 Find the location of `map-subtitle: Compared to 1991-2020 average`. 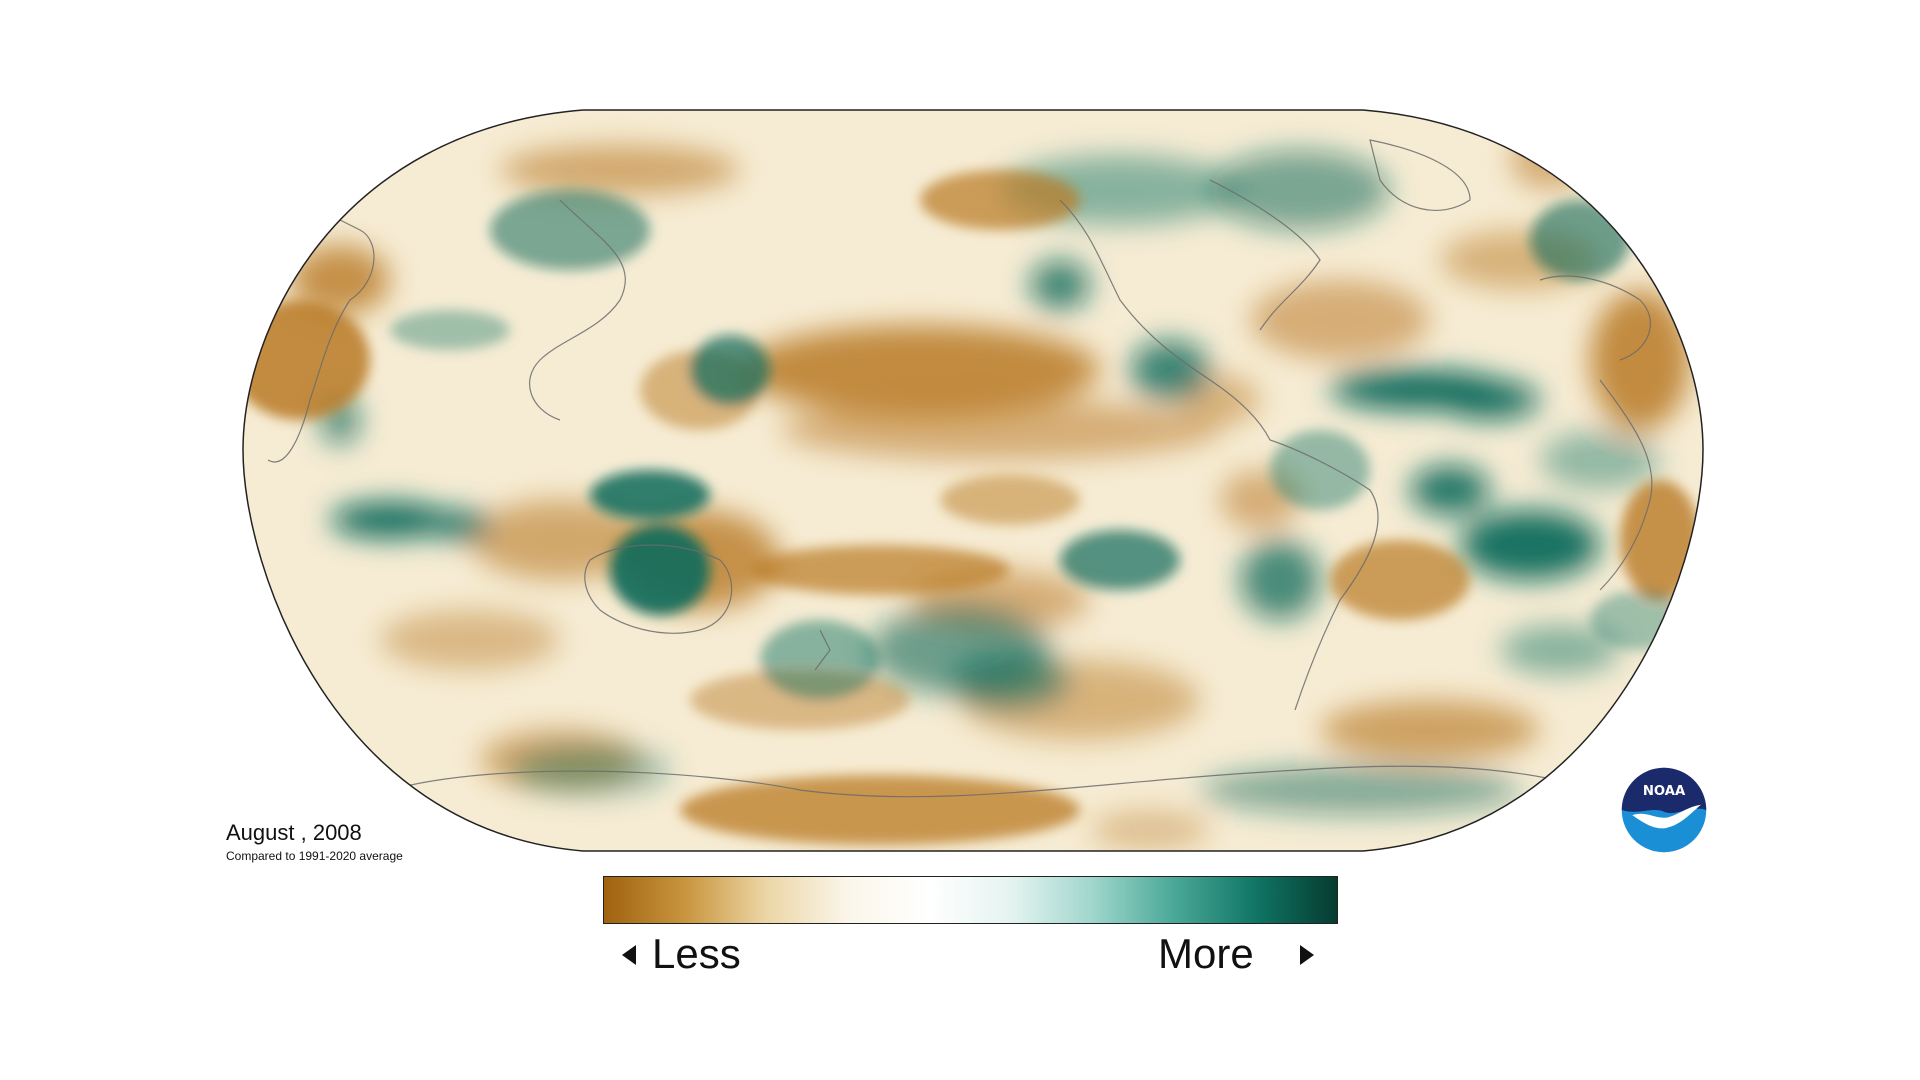

map-subtitle: Compared to 1991-2020 average is located at coordinates (314, 856).